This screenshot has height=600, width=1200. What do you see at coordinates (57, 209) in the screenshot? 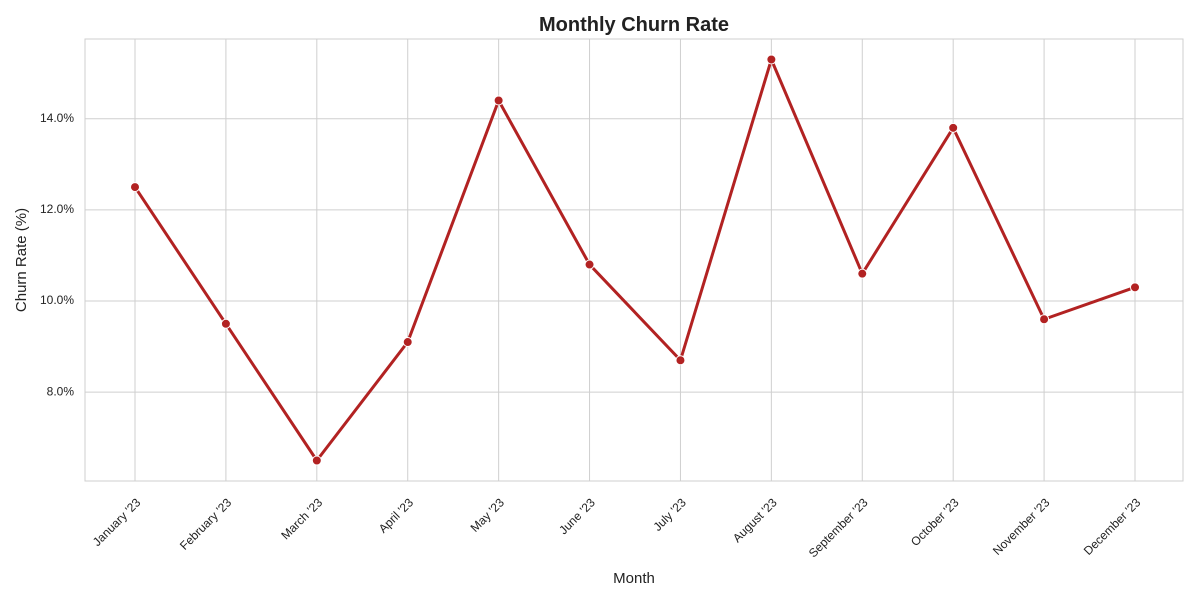
I see `y-tick-label: 12.0%` at bounding box center [57, 209].